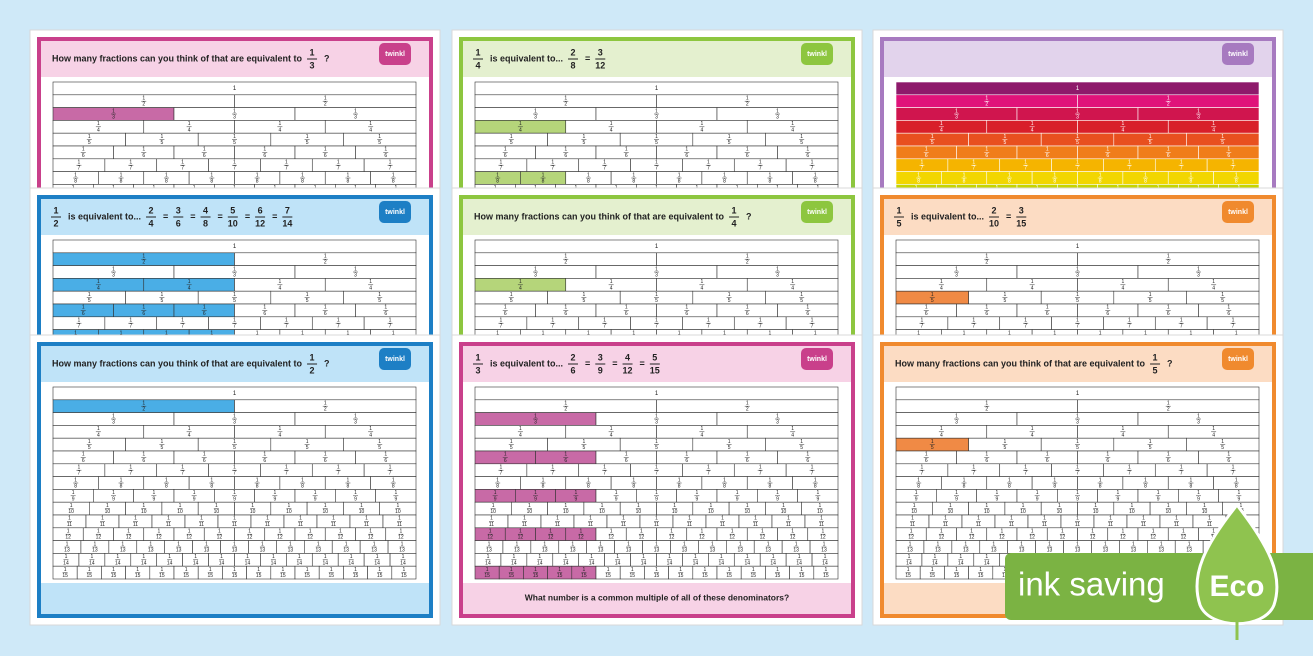 This screenshot has width=1313, height=656. I want to click on logo: twinkl, so click(1238, 212).